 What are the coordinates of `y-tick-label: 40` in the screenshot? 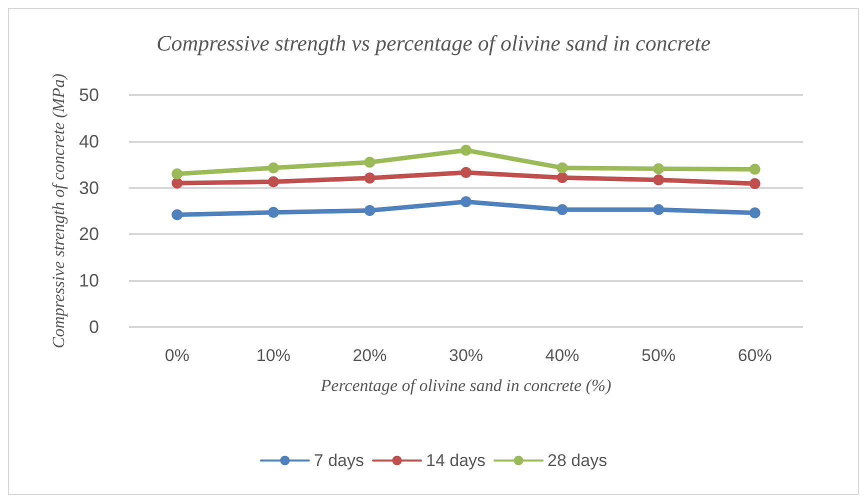 It's located at (88, 141).